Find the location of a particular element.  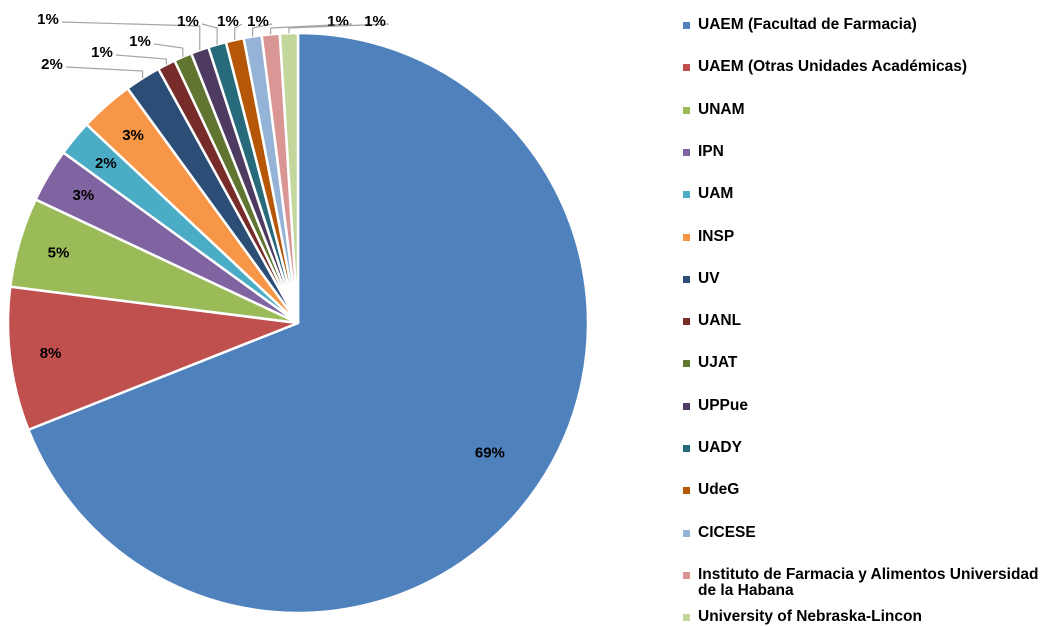

data-label: 5% is located at coordinates (59, 252).